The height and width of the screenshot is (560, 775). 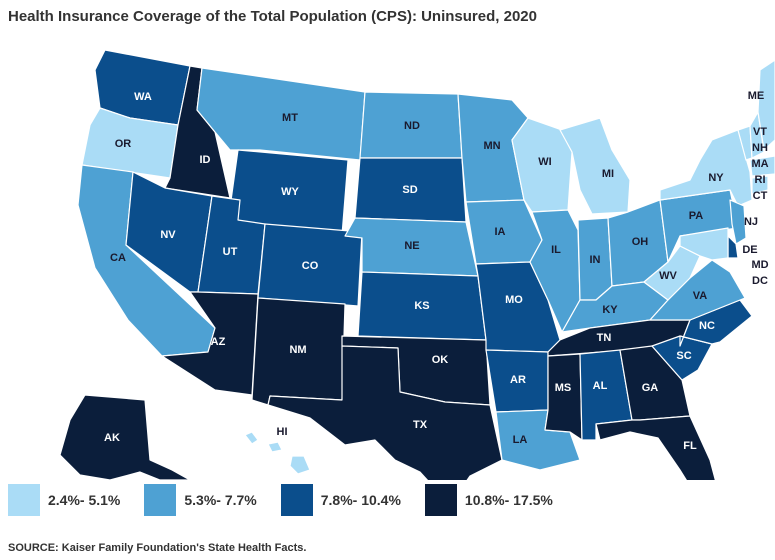 What do you see at coordinates (143, 97) in the screenshot?
I see `label-wa: WA` at bounding box center [143, 97].